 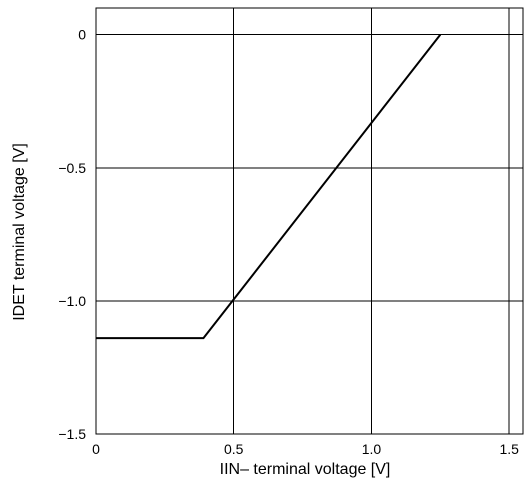 What do you see at coordinates (96, 449) in the screenshot?
I see `x-tick-label: 0` at bounding box center [96, 449].